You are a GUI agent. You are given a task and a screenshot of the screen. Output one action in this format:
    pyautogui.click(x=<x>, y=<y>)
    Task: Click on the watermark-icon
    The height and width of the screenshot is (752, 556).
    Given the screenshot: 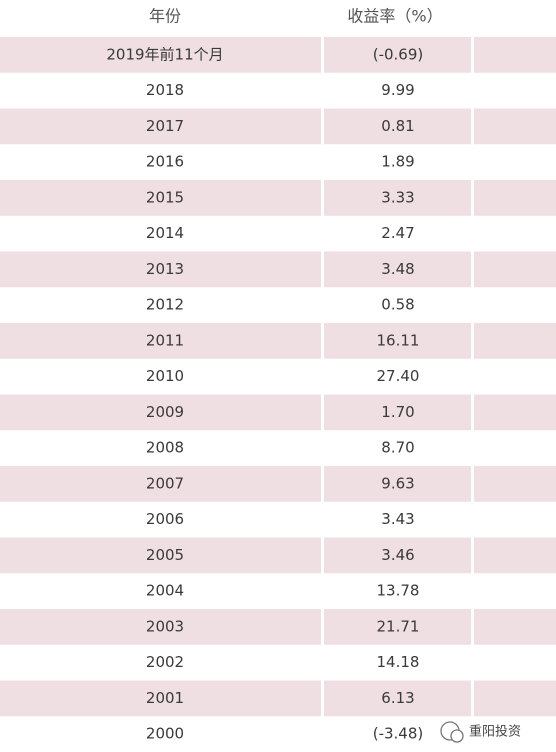 What is the action you would take?
    pyautogui.click(x=457, y=736)
    